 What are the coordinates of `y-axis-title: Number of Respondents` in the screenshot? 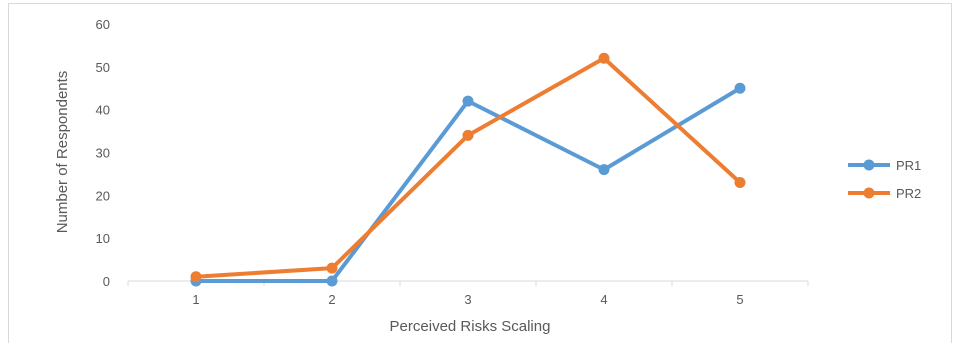 It's located at (62, 152).